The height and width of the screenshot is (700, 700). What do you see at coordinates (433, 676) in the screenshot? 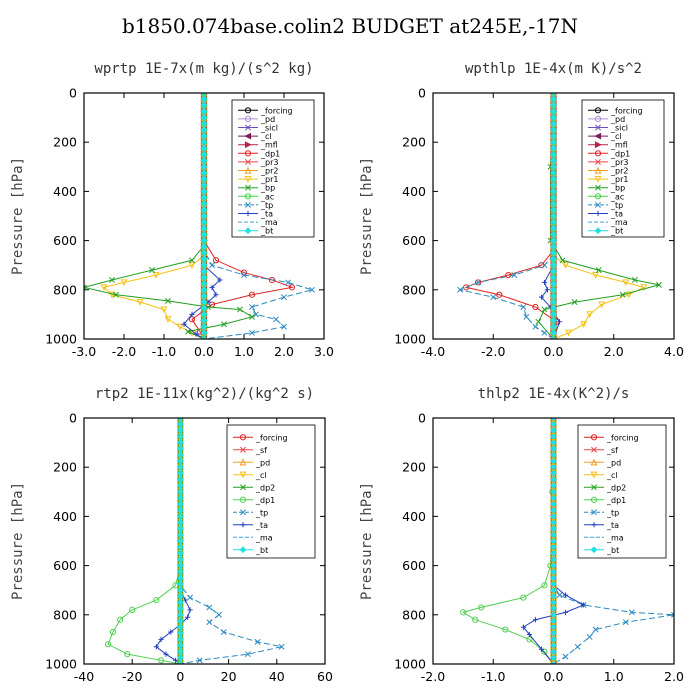
I see `x-tick-label: -2.0` at bounding box center [433, 676].